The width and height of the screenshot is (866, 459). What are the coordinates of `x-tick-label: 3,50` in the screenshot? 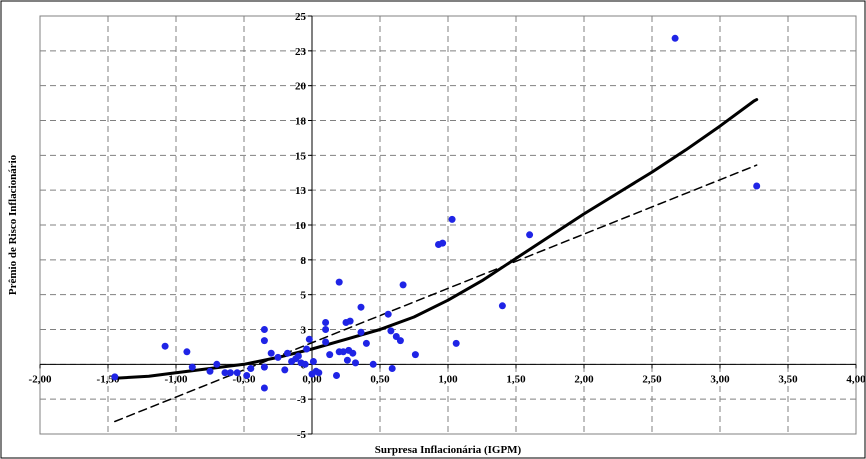 It's located at (788, 379).